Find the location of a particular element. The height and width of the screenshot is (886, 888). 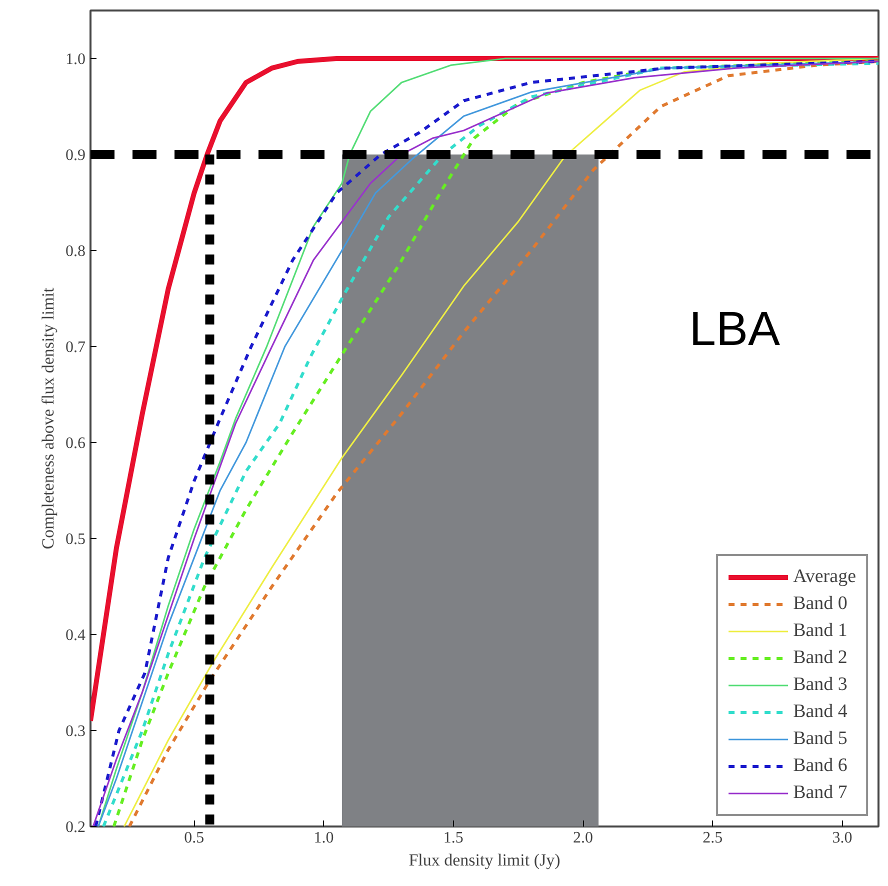

legend-label: Band 7 is located at coordinates (820, 793).